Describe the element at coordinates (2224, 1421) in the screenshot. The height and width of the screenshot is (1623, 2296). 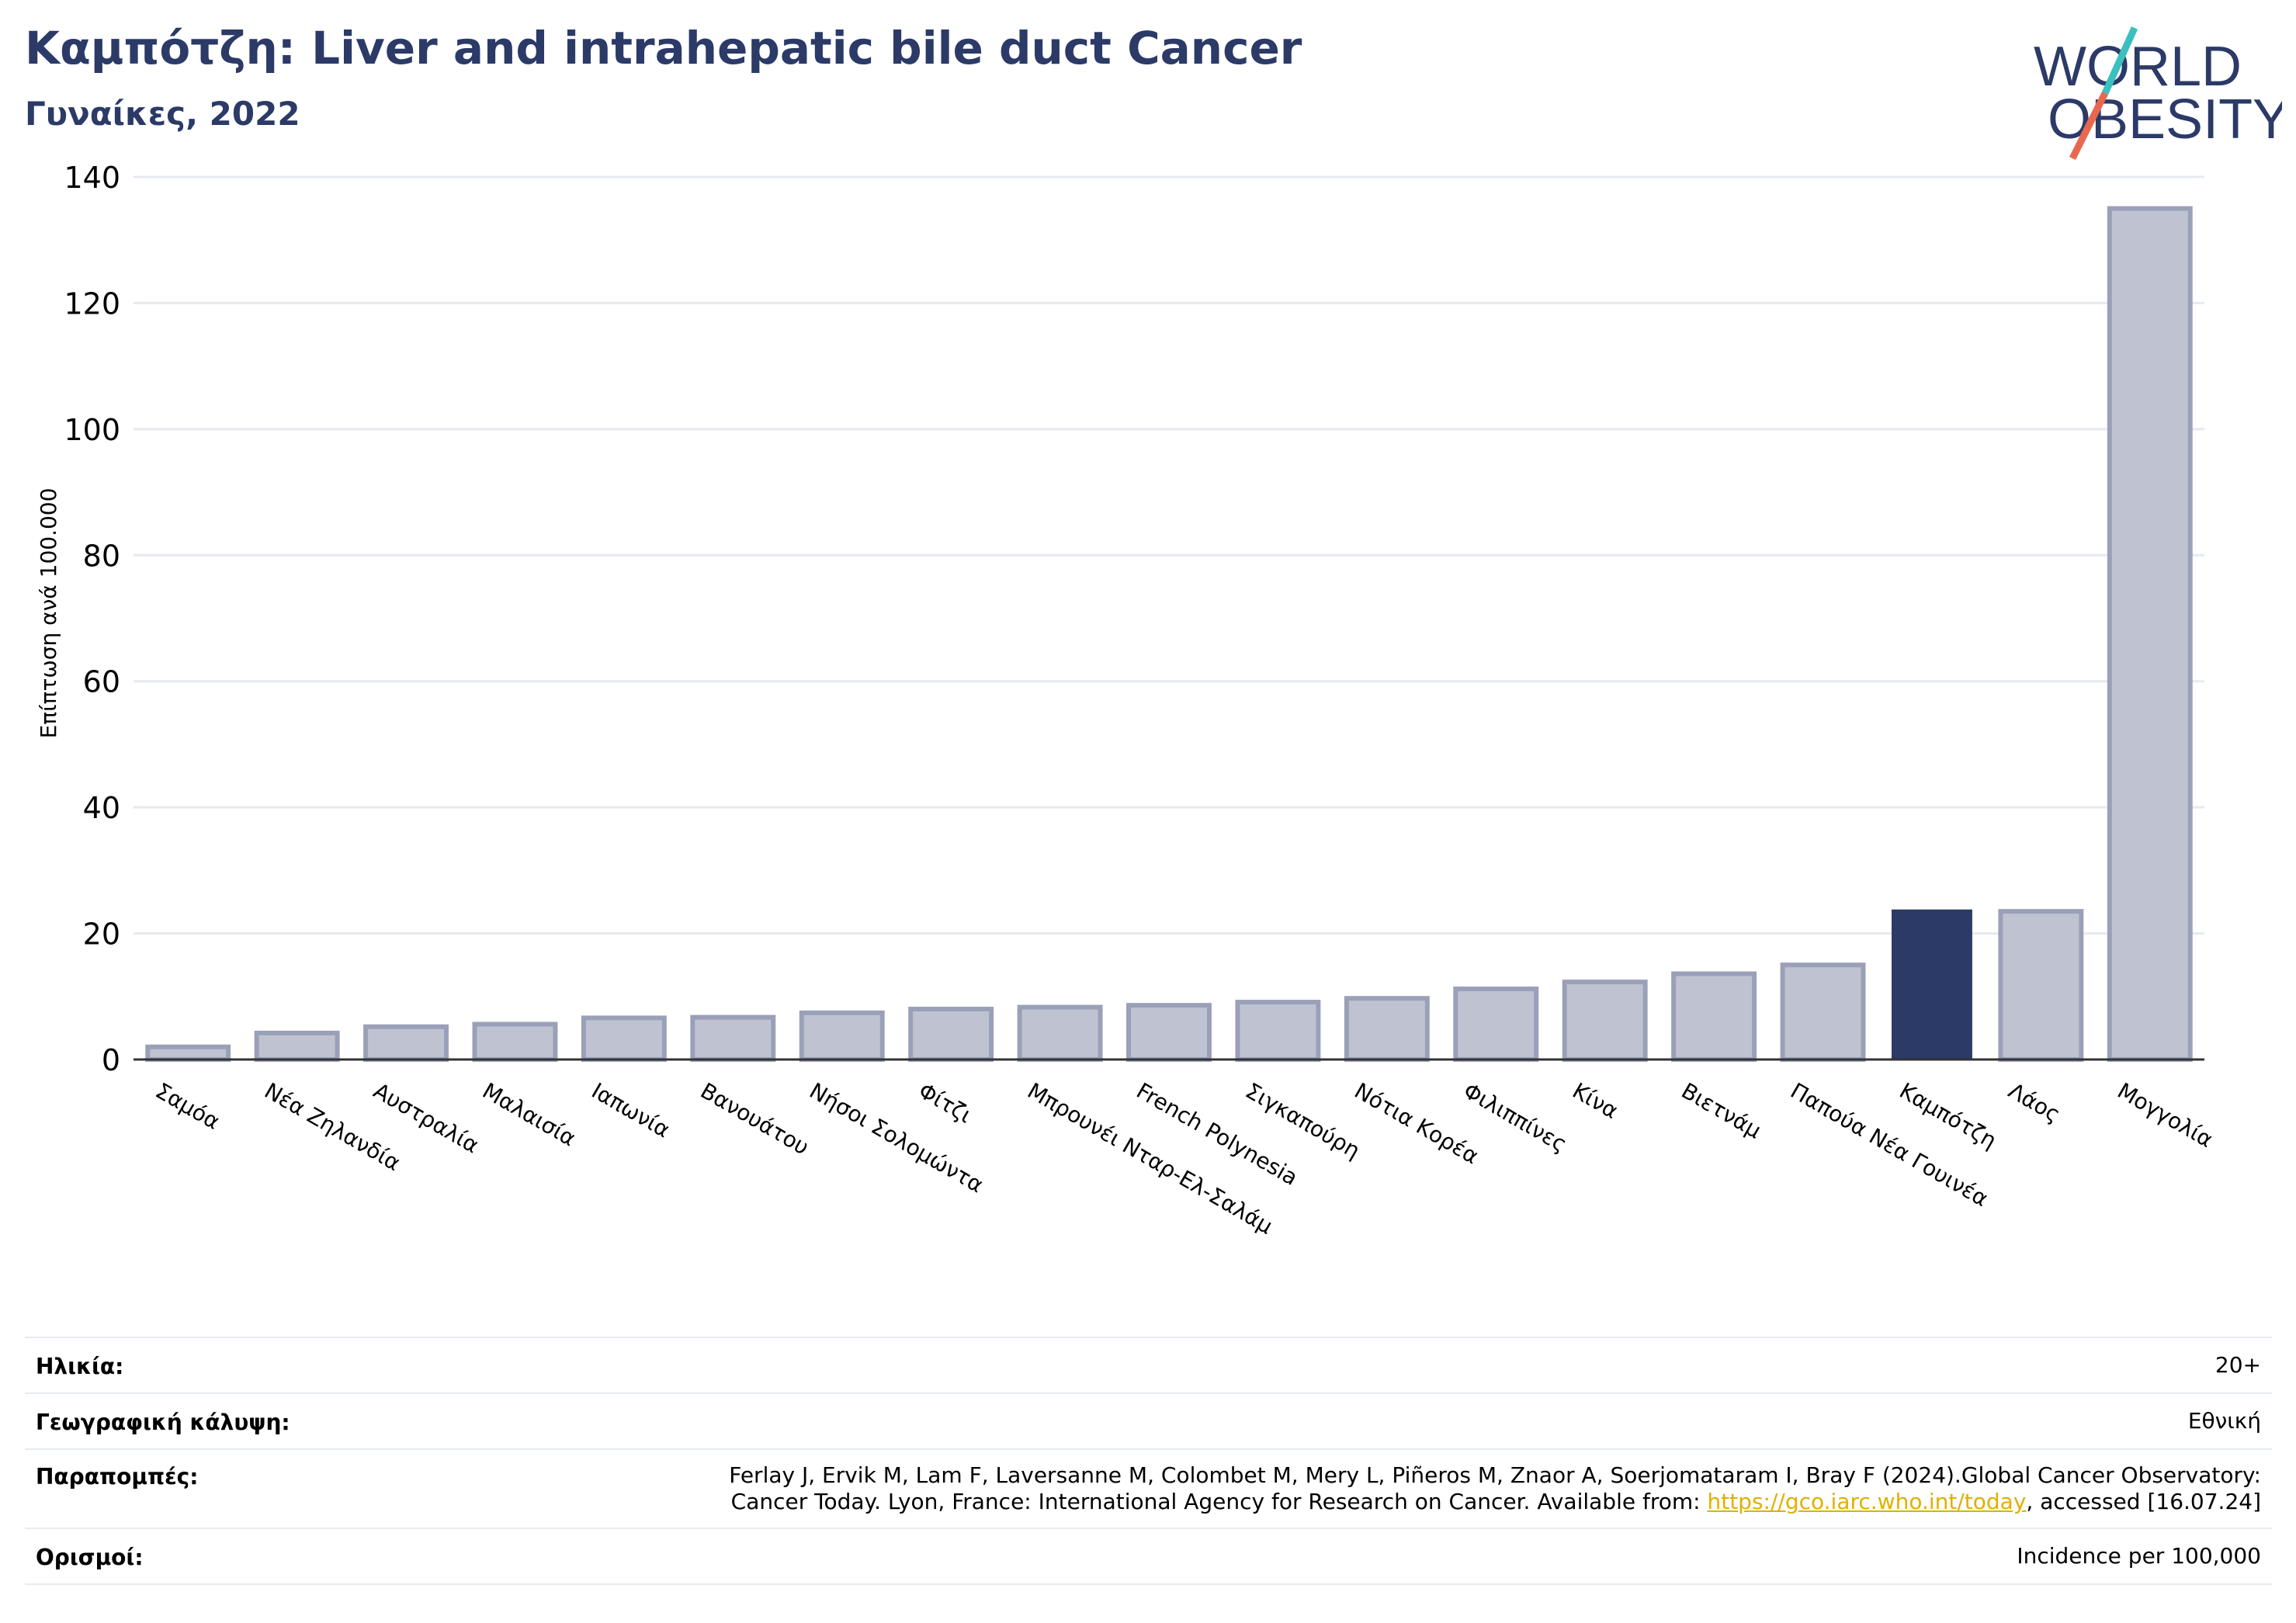
I see `coverage-value: Εθνική` at that location.